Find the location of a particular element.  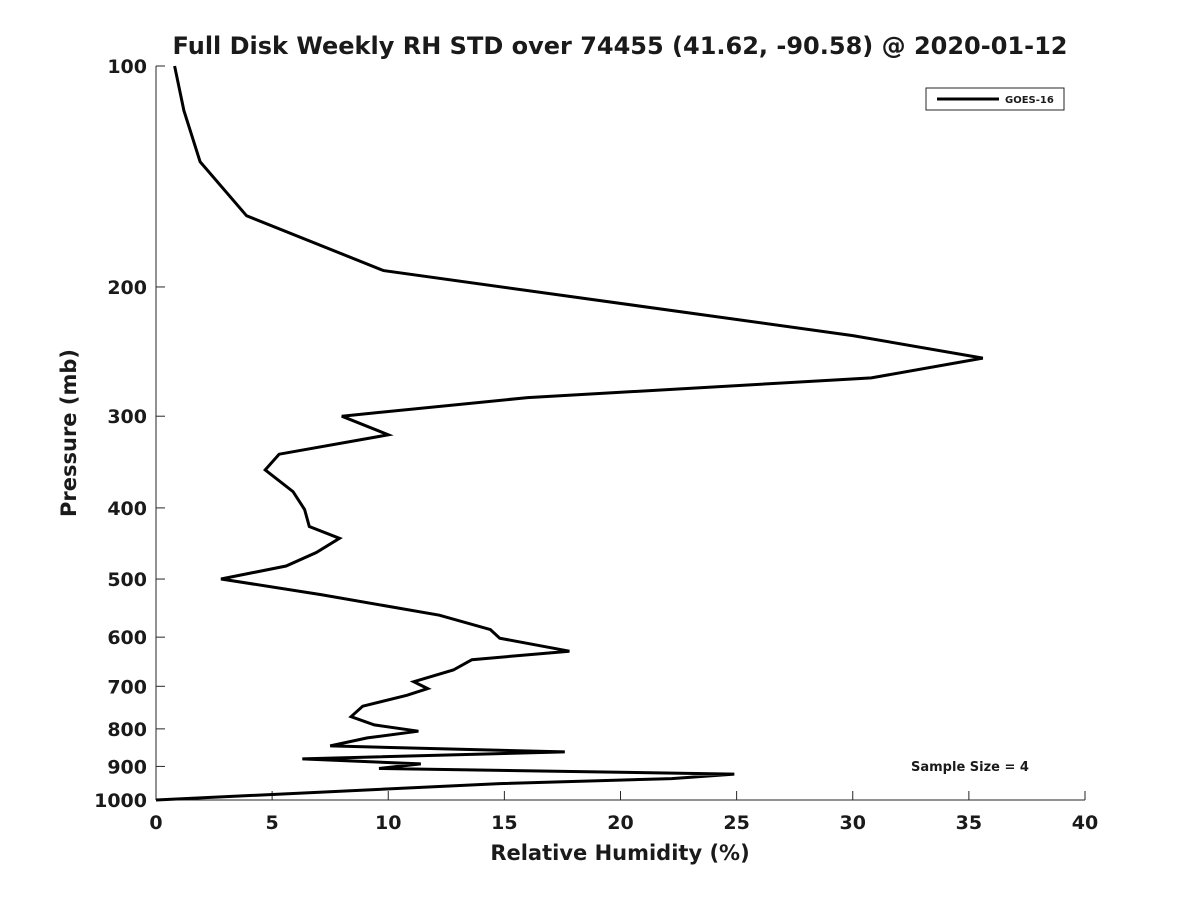

x-tick-label: 20 is located at coordinates (620, 823).